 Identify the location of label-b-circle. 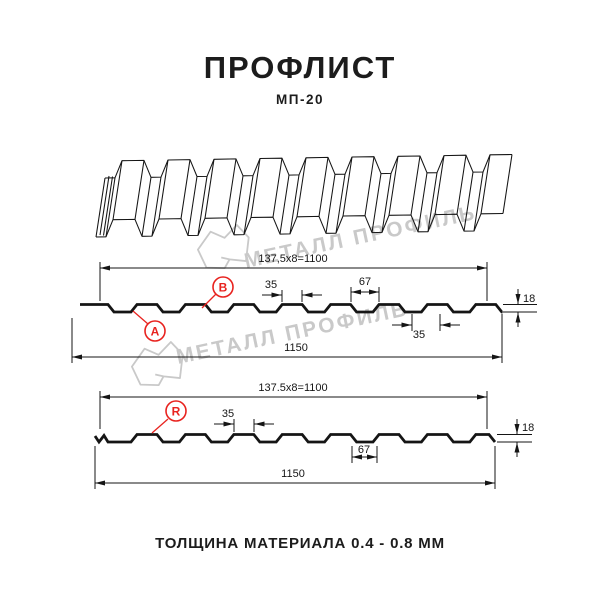
(223, 287).